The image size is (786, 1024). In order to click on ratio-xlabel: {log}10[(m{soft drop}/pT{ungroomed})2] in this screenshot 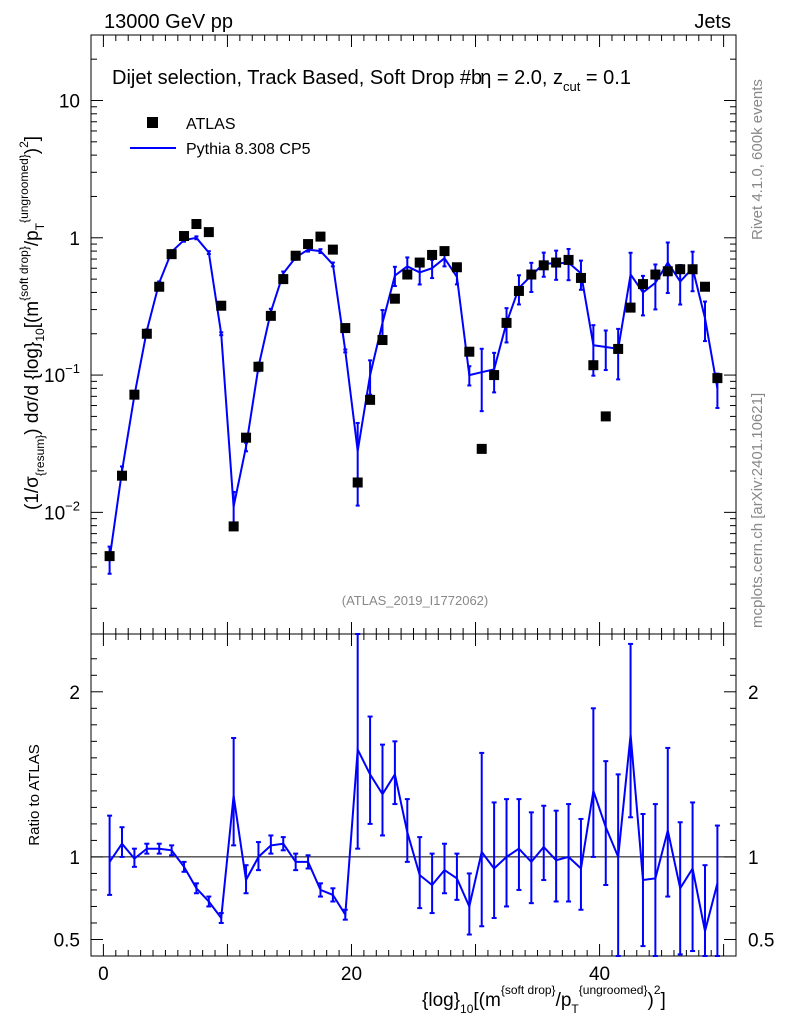, I will do `click(544, 999)`.